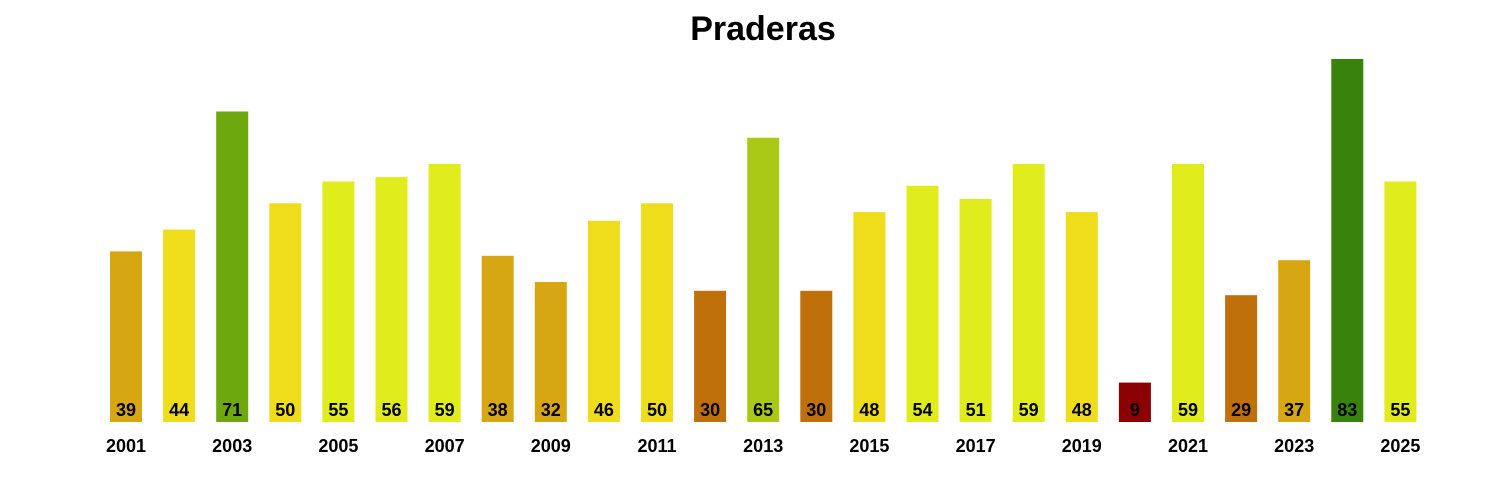  What do you see at coordinates (391, 410) in the screenshot?
I see `value-label-2006: 56` at bounding box center [391, 410].